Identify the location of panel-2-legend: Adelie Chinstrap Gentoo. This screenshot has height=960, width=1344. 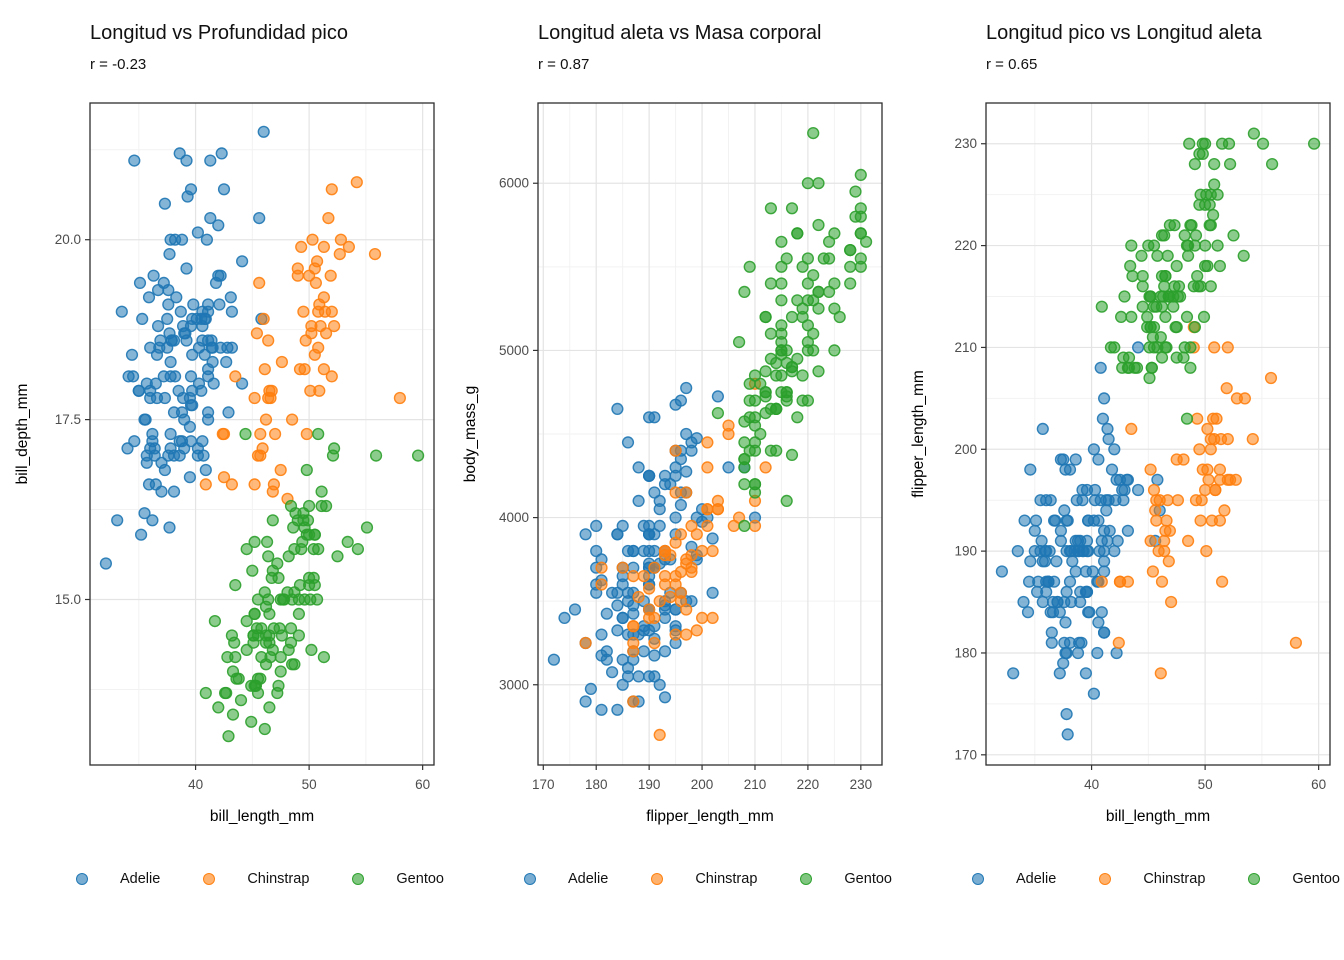
(672, 879).